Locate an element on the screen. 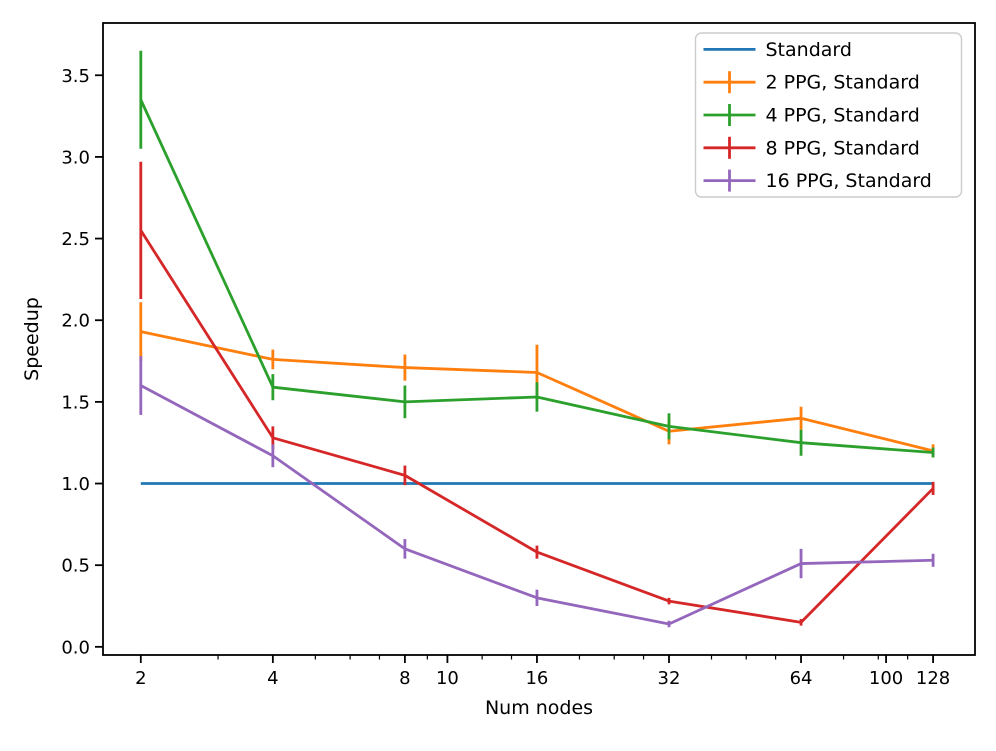 The image size is (996, 751). legend-box is located at coordinates (828, 115).